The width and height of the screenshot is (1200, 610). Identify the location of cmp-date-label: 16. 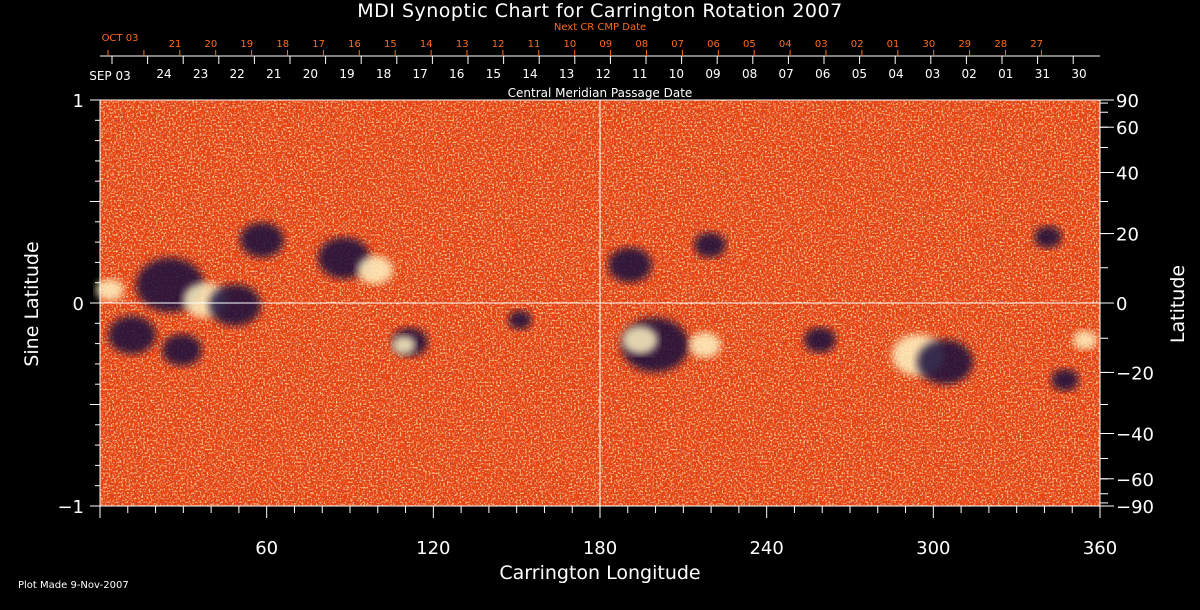
(456, 74).